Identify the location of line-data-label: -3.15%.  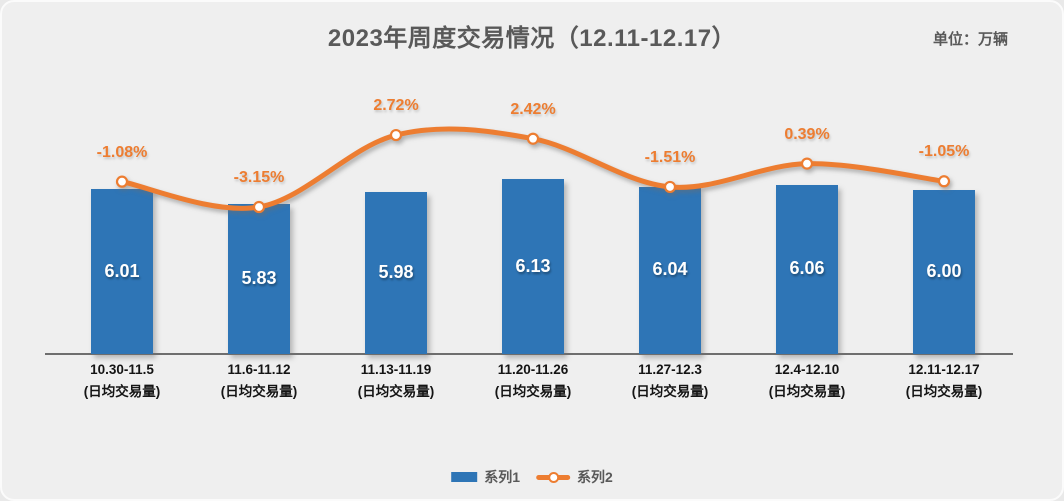
(259, 178).